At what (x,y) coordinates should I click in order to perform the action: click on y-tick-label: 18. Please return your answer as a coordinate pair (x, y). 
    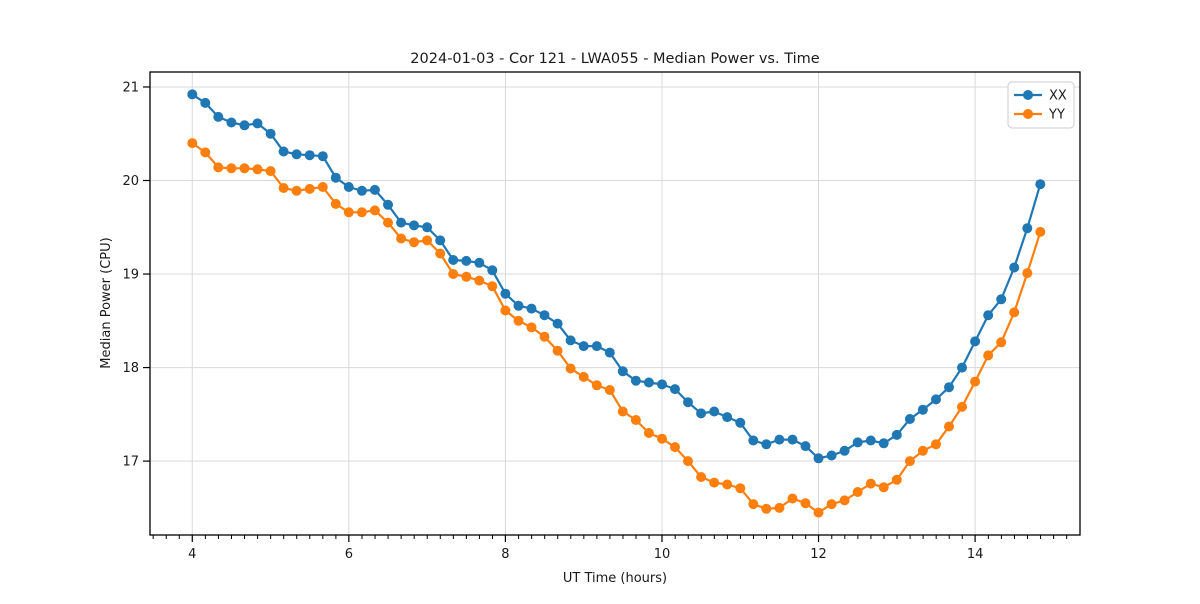
    Looking at the image, I should click on (130, 368).